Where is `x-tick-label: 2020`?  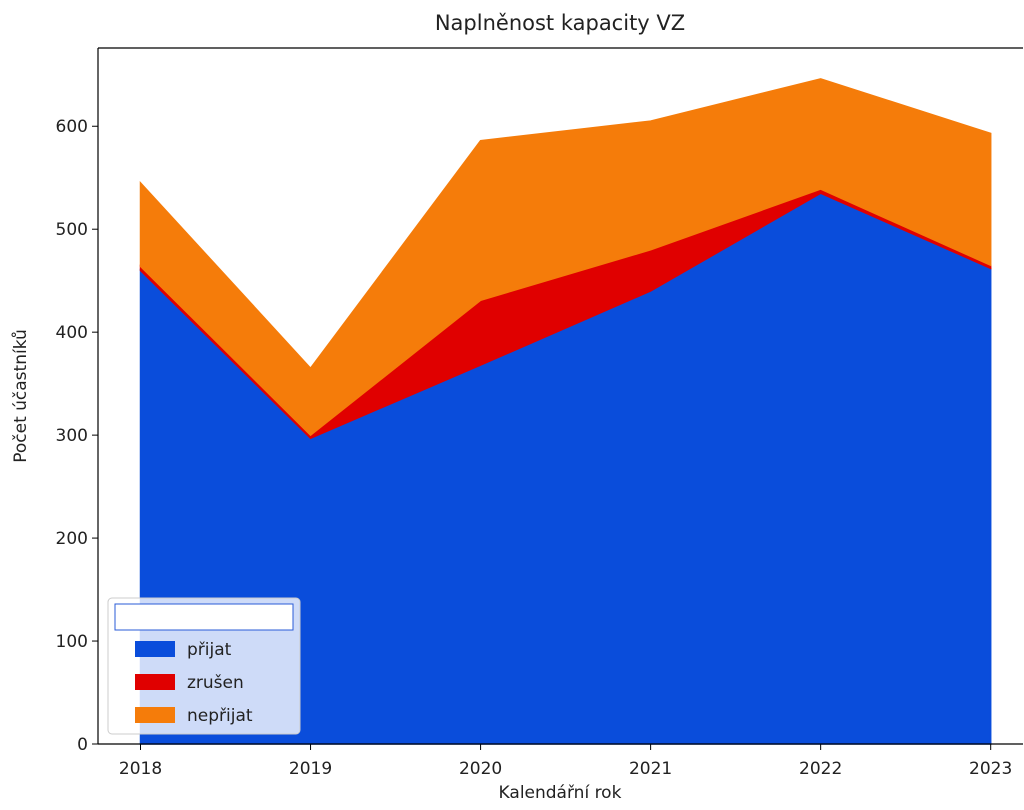 x-tick-label: 2020 is located at coordinates (480, 769).